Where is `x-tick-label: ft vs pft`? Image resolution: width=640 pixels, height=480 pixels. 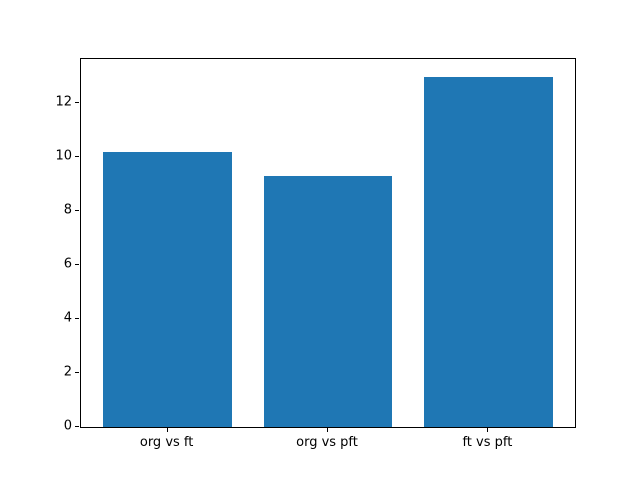 x-tick-label: ft vs pft is located at coordinates (487, 442).